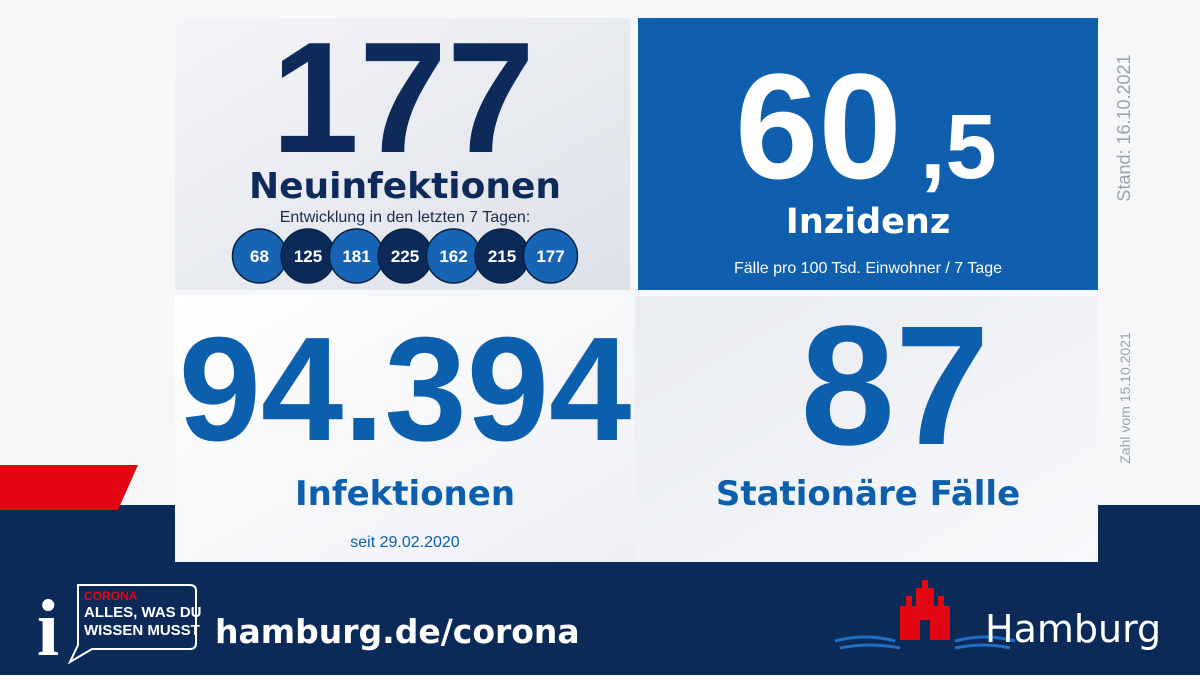  Describe the element at coordinates (958, 147) in the screenshot. I see `incidence-decimal: ,5` at that location.